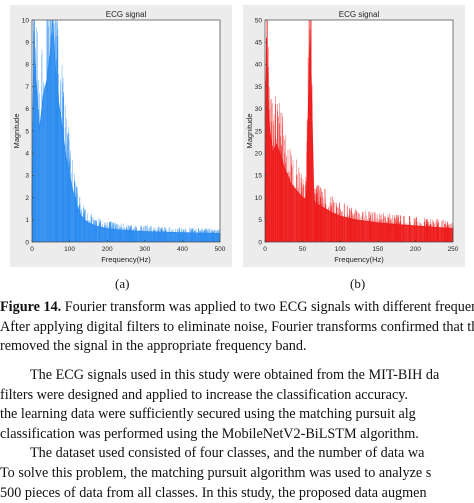 Image resolution: width=474 pixels, height=503 pixels. What do you see at coordinates (32, 249) in the screenshot?
I see `a-xtick-label-0: 0` at bounding box center [32, 249].